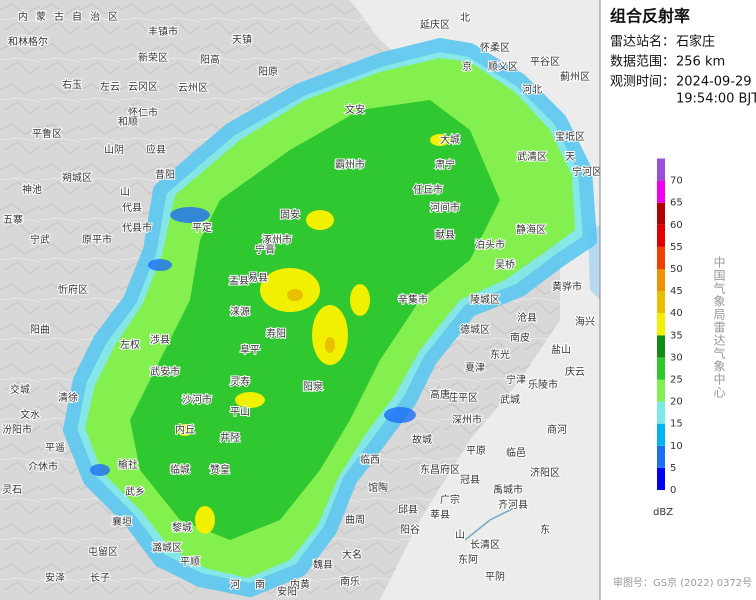 The width and height of the screenshot is (756, 600). What do you see at coordinates (527, 317) in the screenshot?
I see `map-label: 沧县` at bounding box center [527, 317].